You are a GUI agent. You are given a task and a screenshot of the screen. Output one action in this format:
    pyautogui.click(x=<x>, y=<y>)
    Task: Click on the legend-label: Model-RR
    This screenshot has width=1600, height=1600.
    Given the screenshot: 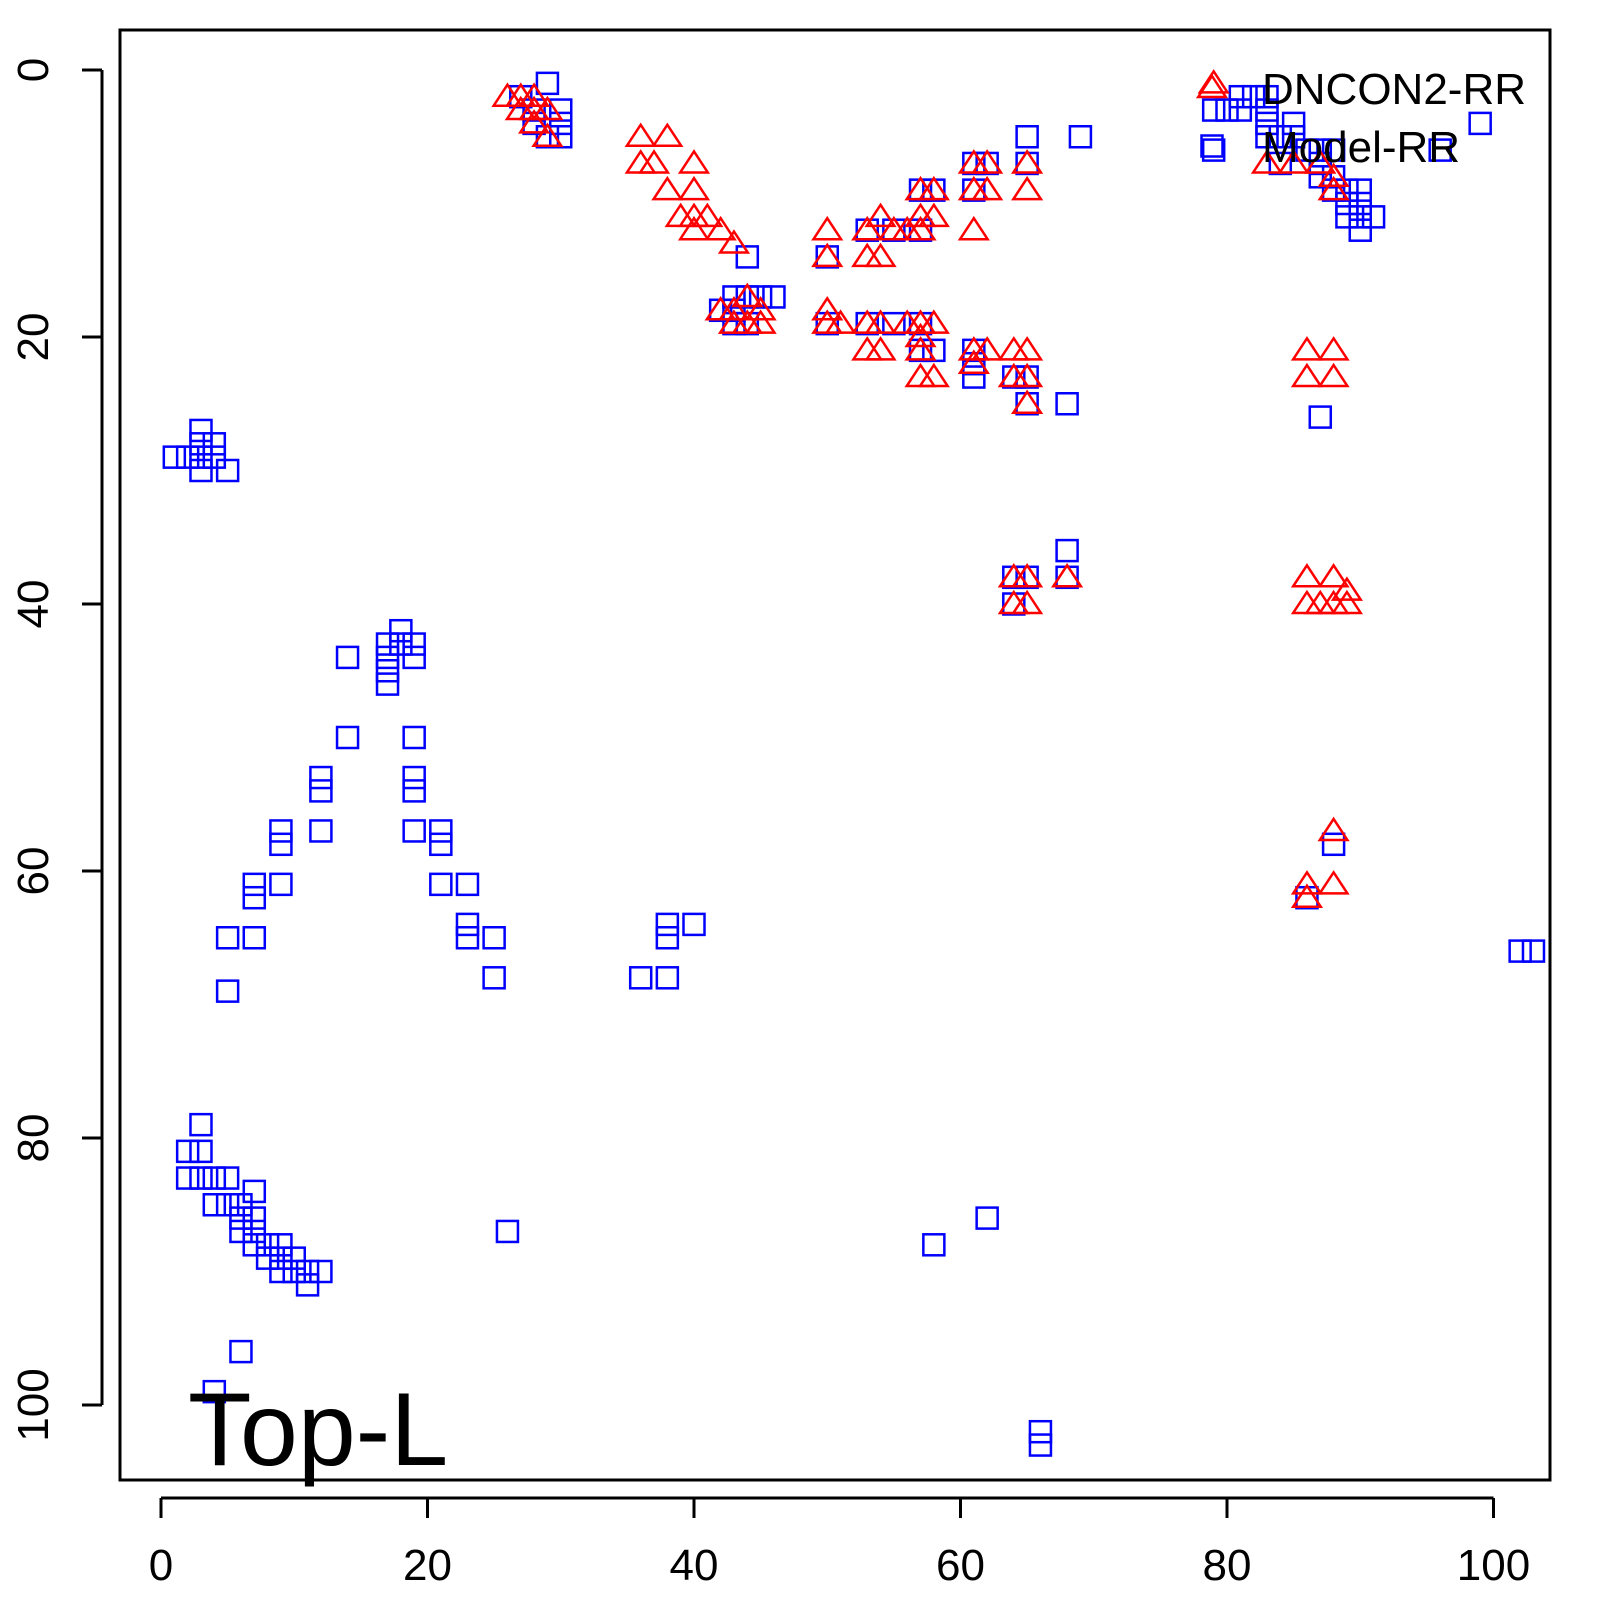 What is the action you would take?
    pyautogui.click(x=1361, y=147)
    